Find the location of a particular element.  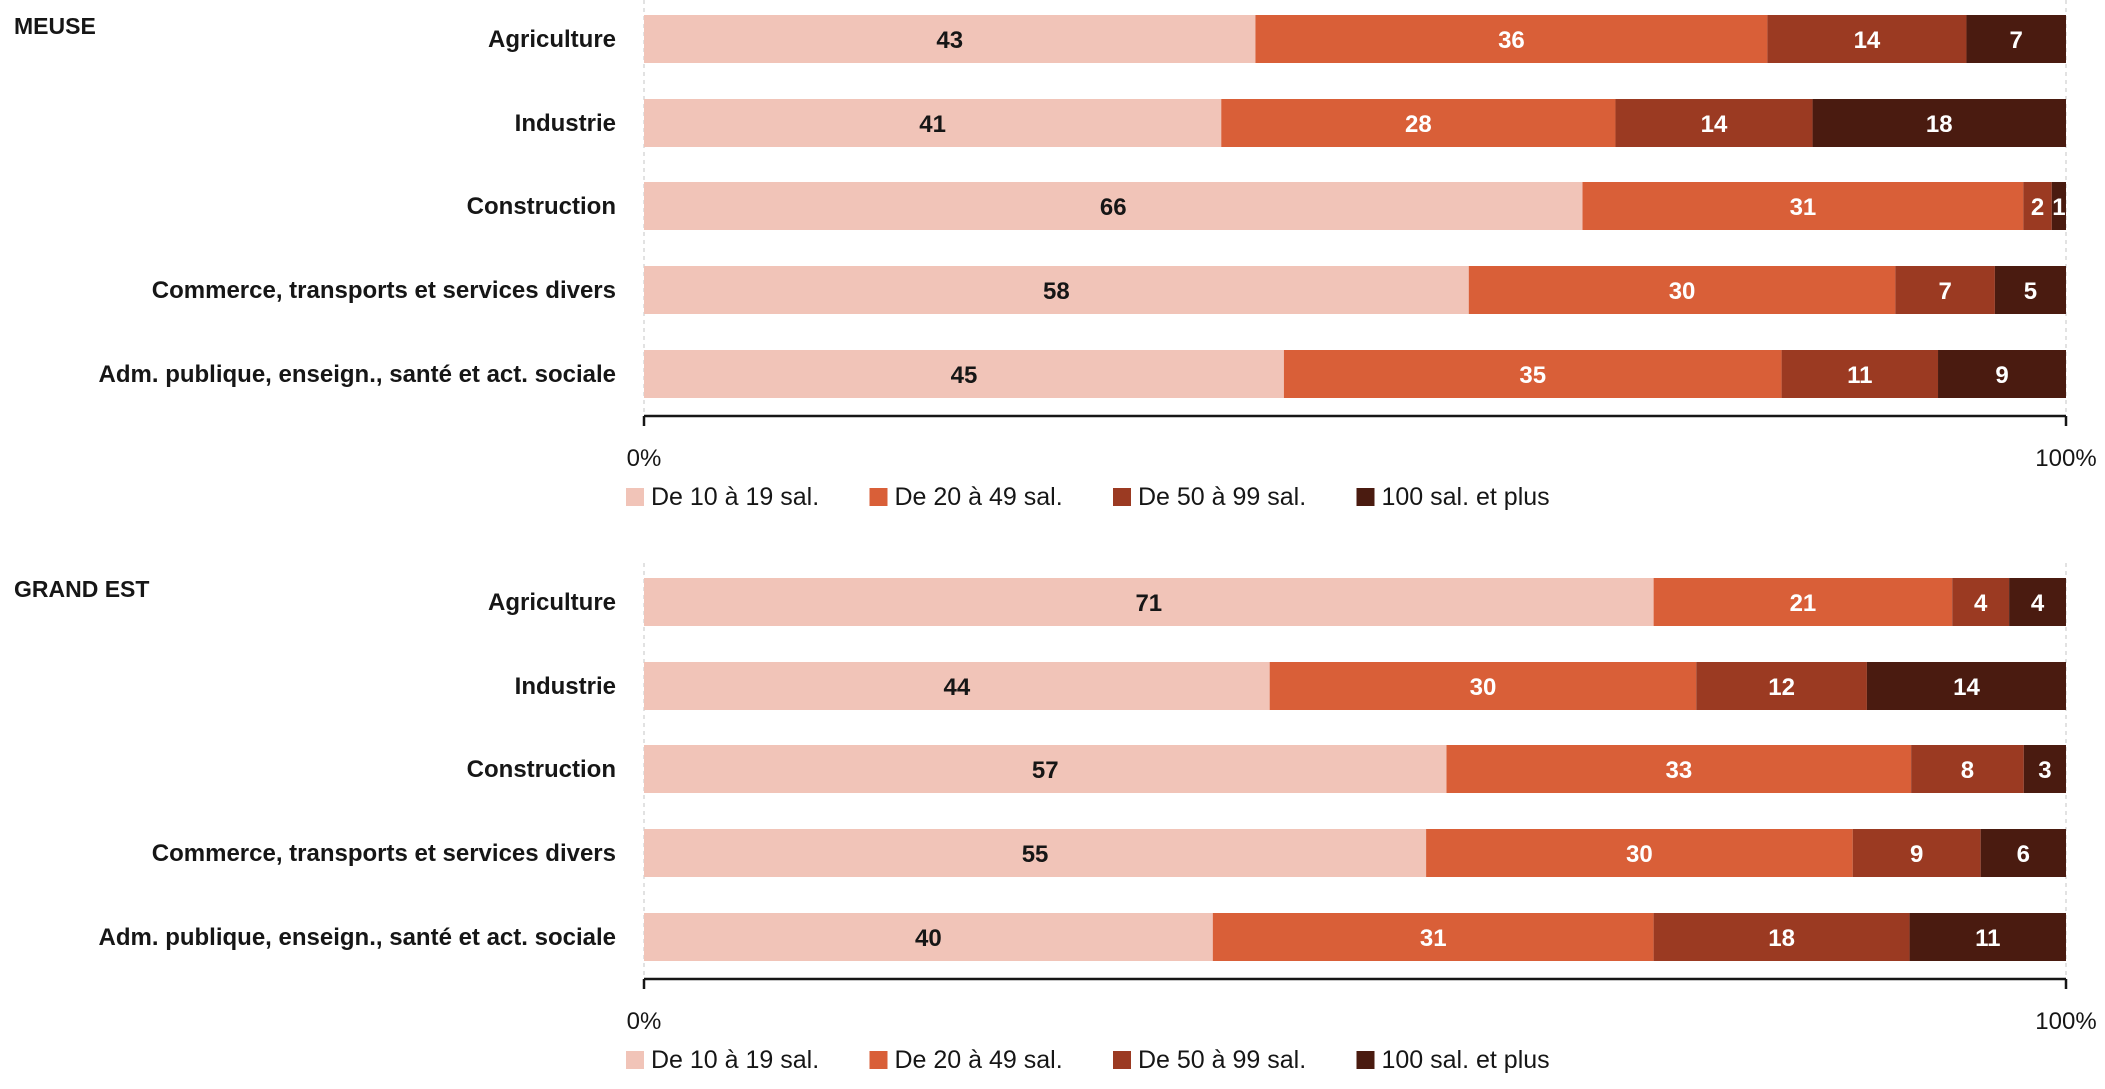

data-label: 3 is located at coordinates (2044, 770).